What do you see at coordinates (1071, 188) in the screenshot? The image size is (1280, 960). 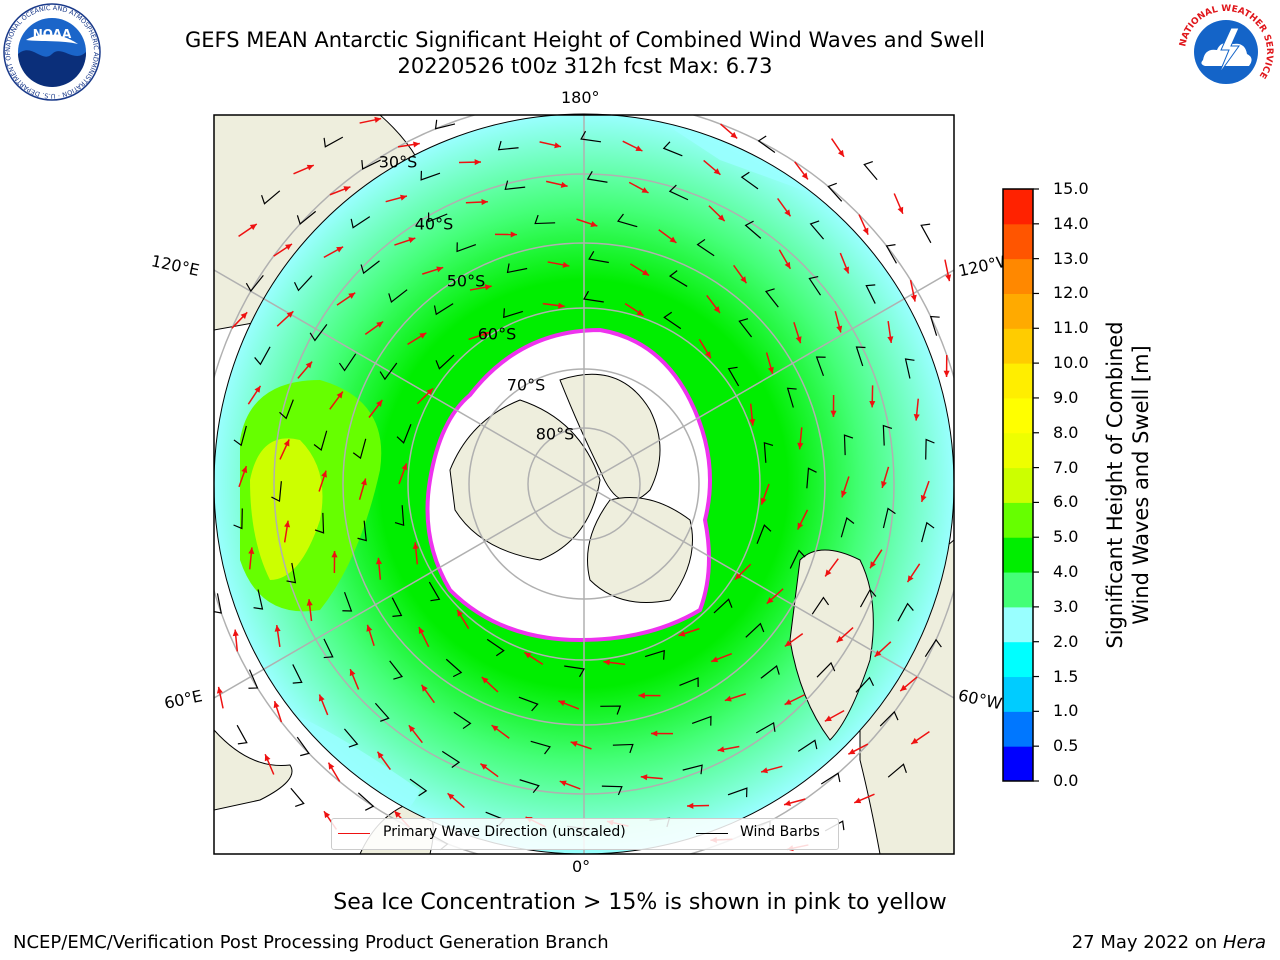 I see `colorbar-tick-label: 15.0` at bounding box center [1071, 188].